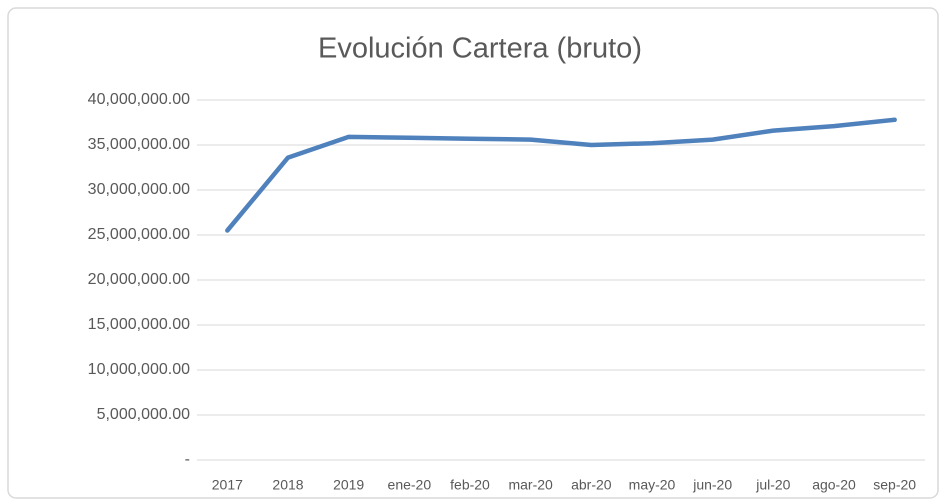  I want to click on y-tick-label: -, so click(187, 459).